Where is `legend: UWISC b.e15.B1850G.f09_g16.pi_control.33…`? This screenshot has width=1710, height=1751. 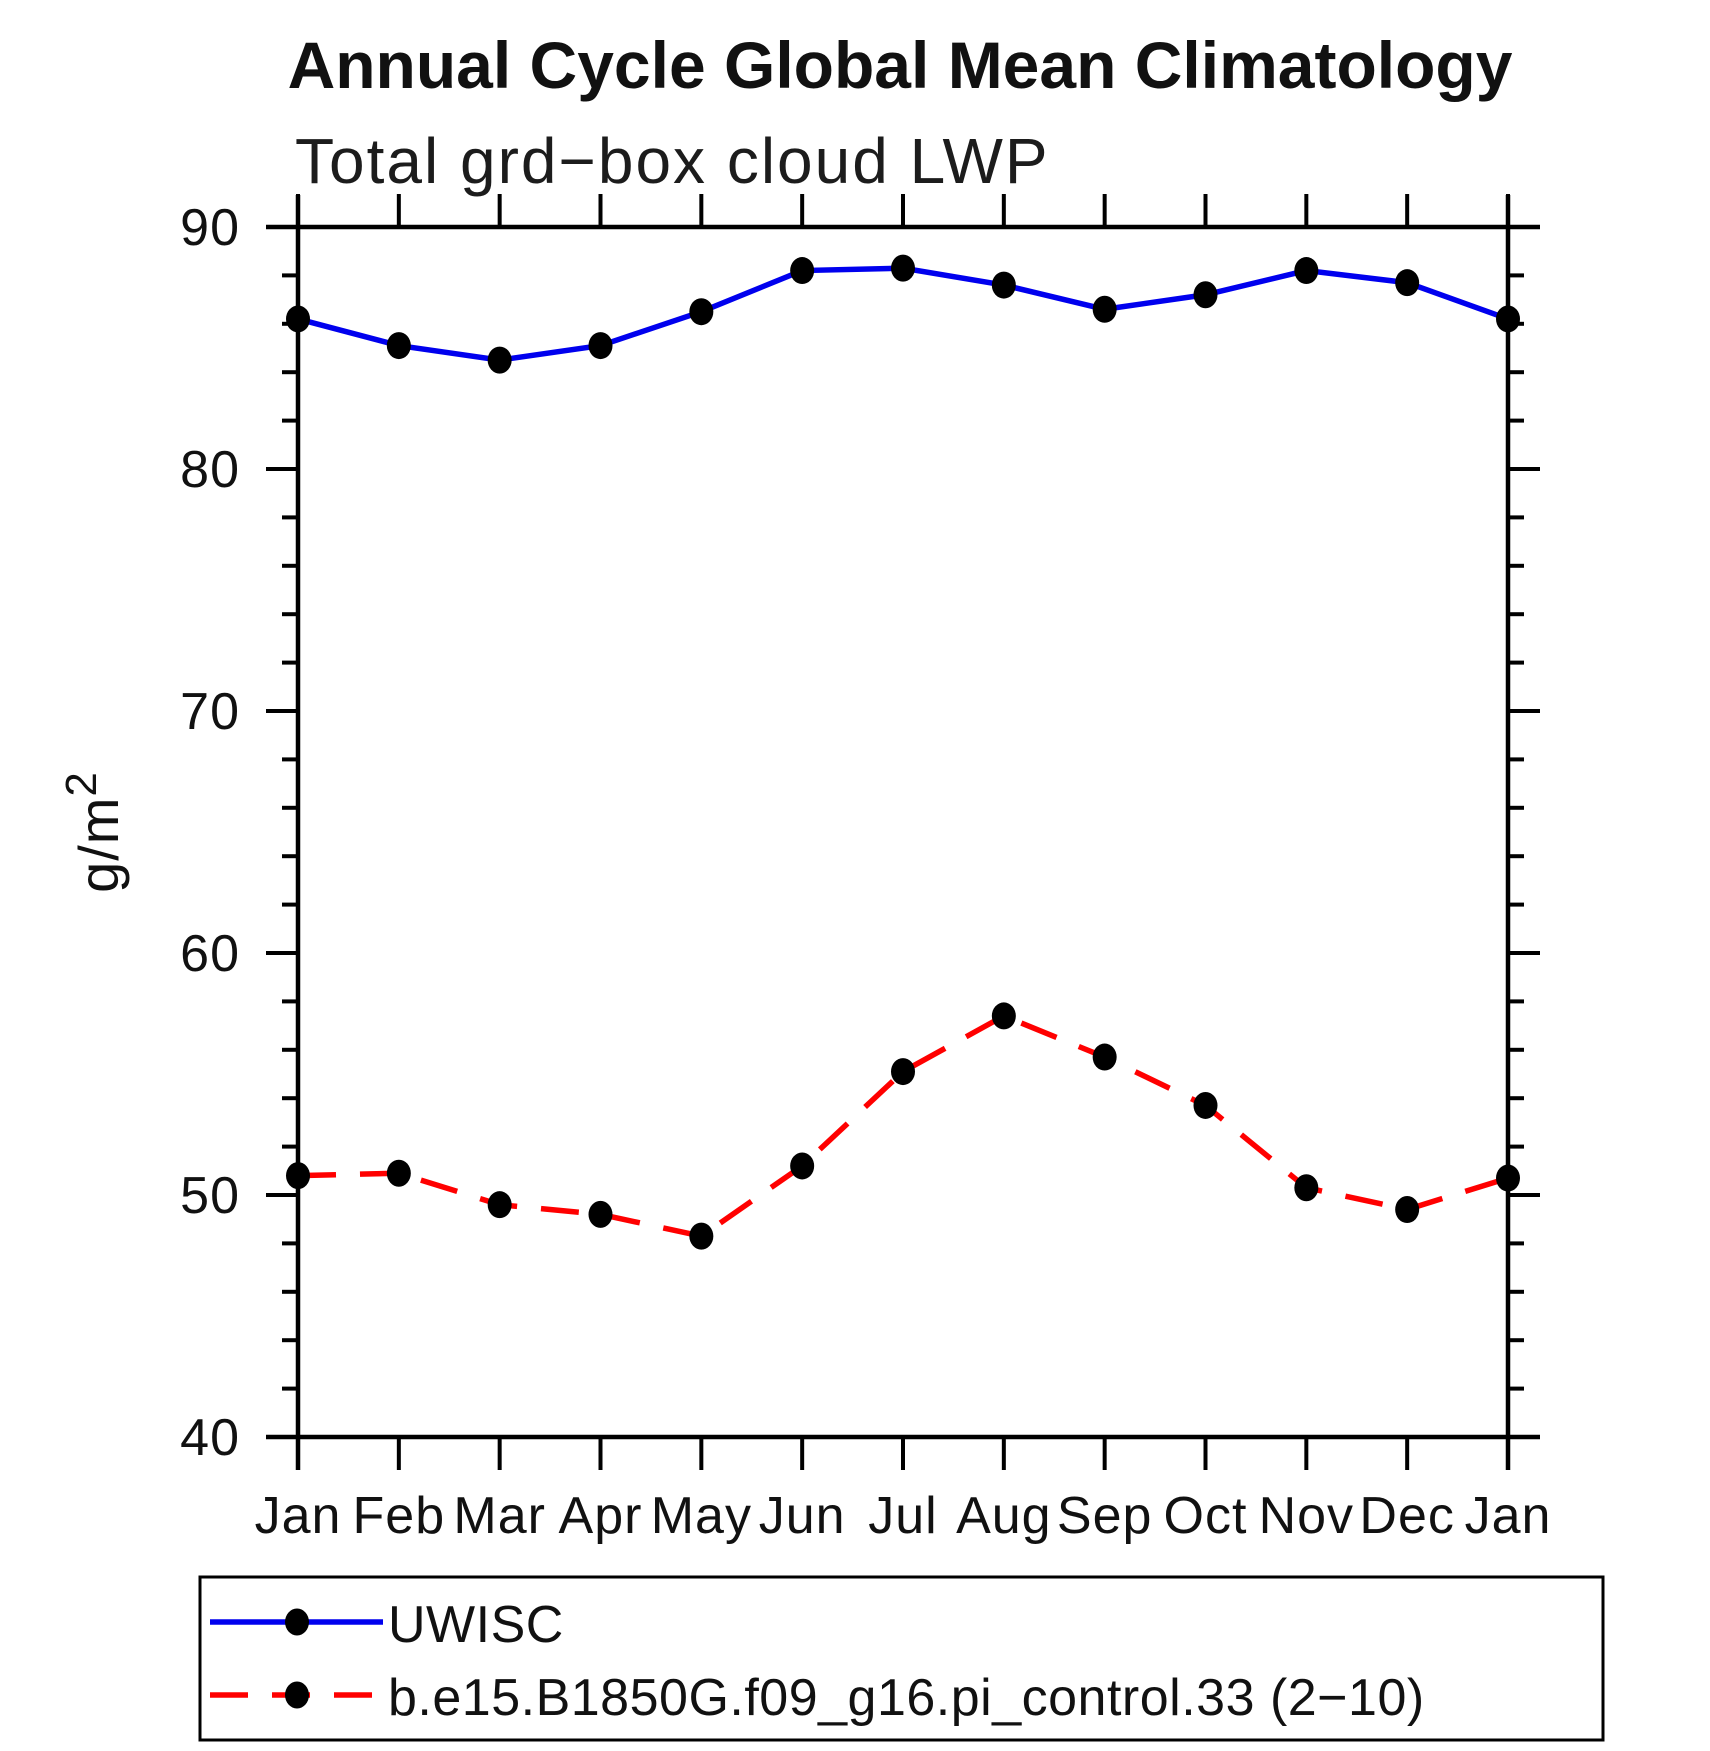
legend: UWISC b.e15.B1850G.f09_g16.pi_control.33… is located at coordinates (901, 1658).